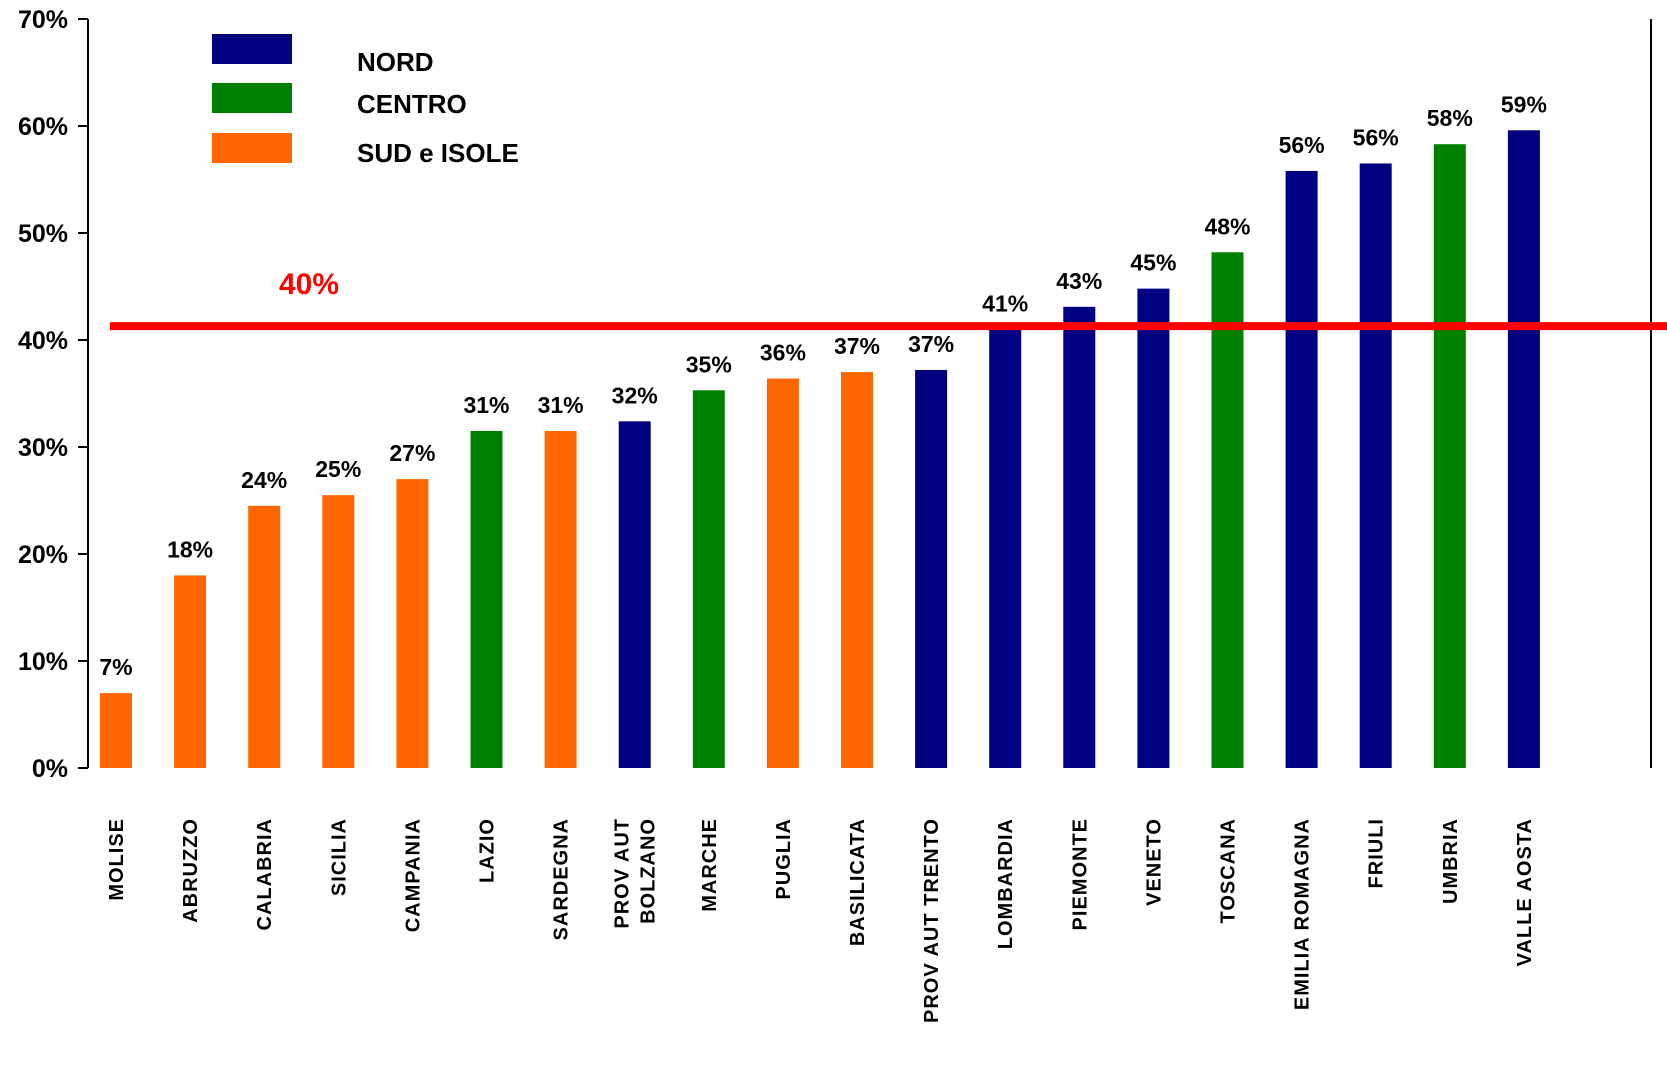 The width and height of the screenshot is (1667, 1074). What do you see at coordinates (1227, 226) in the screenshot?
I see `data-label: 48%` at bounding box center [1227, 226].